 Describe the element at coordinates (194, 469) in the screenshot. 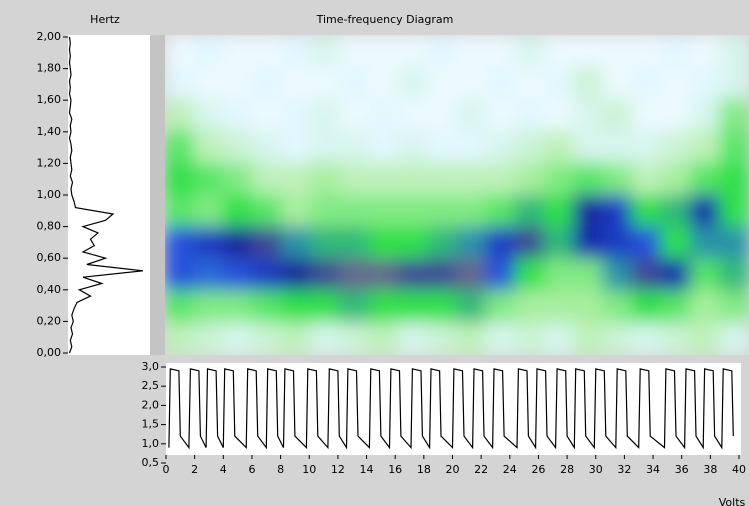

I see `x-tick-label: 2` at that location.